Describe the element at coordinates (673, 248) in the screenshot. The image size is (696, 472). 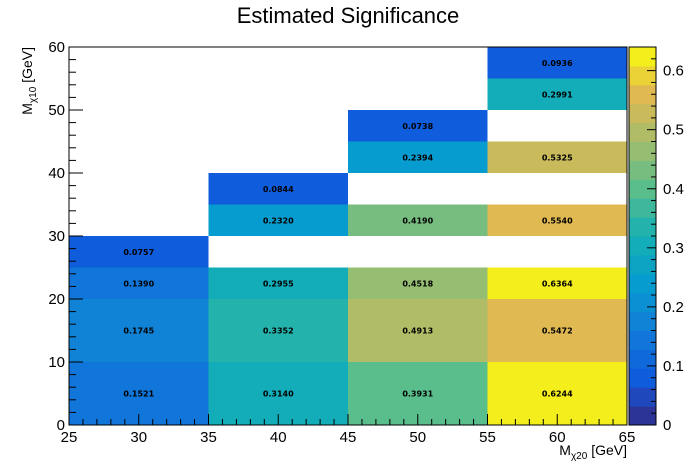
I see `colorbar-tick-label: 0.3` at that location.